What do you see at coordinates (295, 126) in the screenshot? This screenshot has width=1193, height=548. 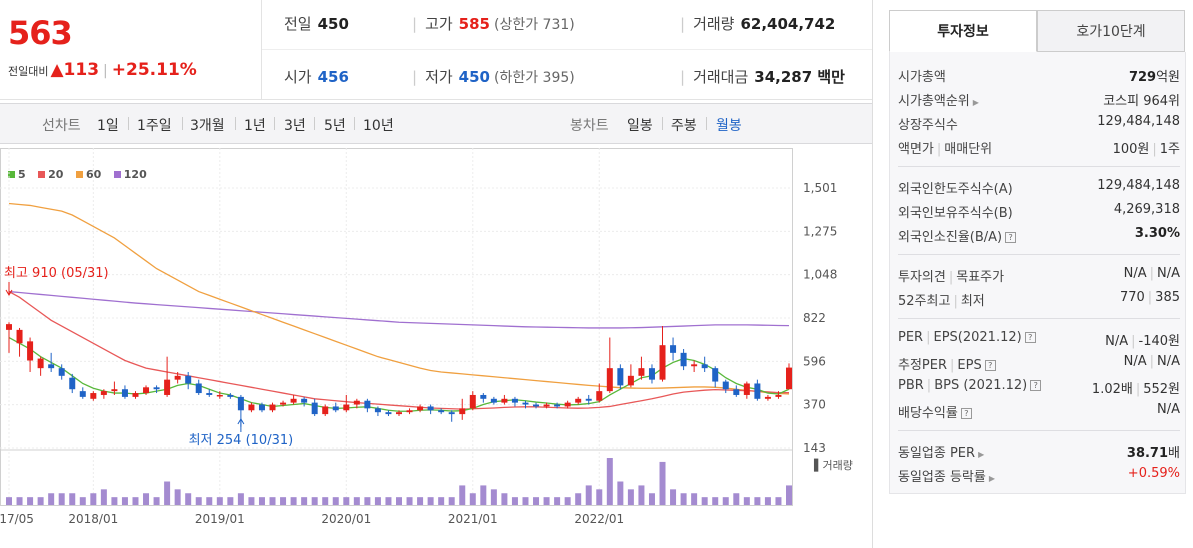 I see `range-3y: 3년` at bounding box center [295, 126].